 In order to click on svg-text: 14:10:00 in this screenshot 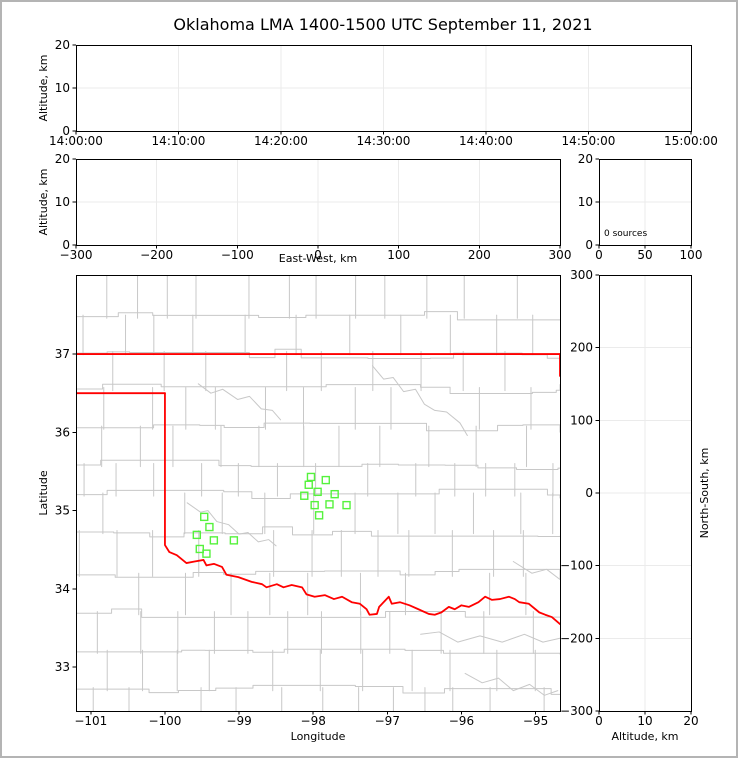, I will do `click(179, 141)`.